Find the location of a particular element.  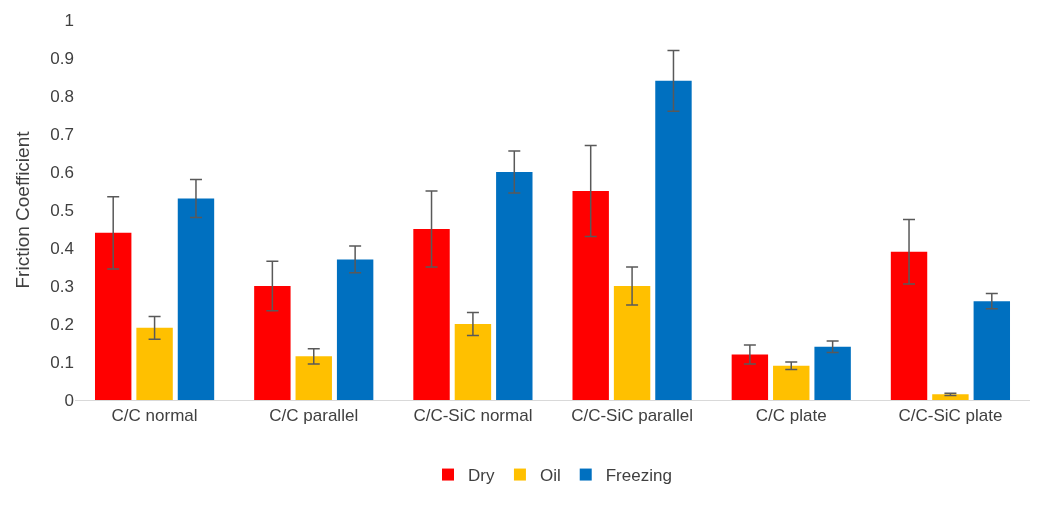

y-tick-label: 1 is located at coordinates (69, 20).